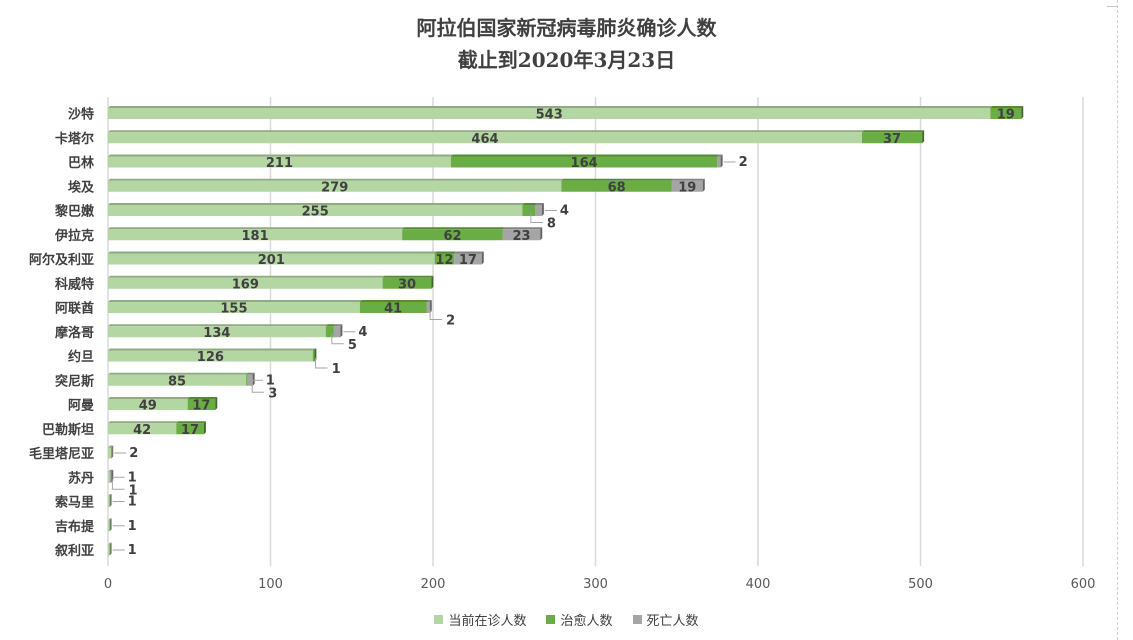 Image resolution: width=1133 pixels, height=640 pixels. I want to click on category-label: 毛里塔尼亚, so click(61, 454).